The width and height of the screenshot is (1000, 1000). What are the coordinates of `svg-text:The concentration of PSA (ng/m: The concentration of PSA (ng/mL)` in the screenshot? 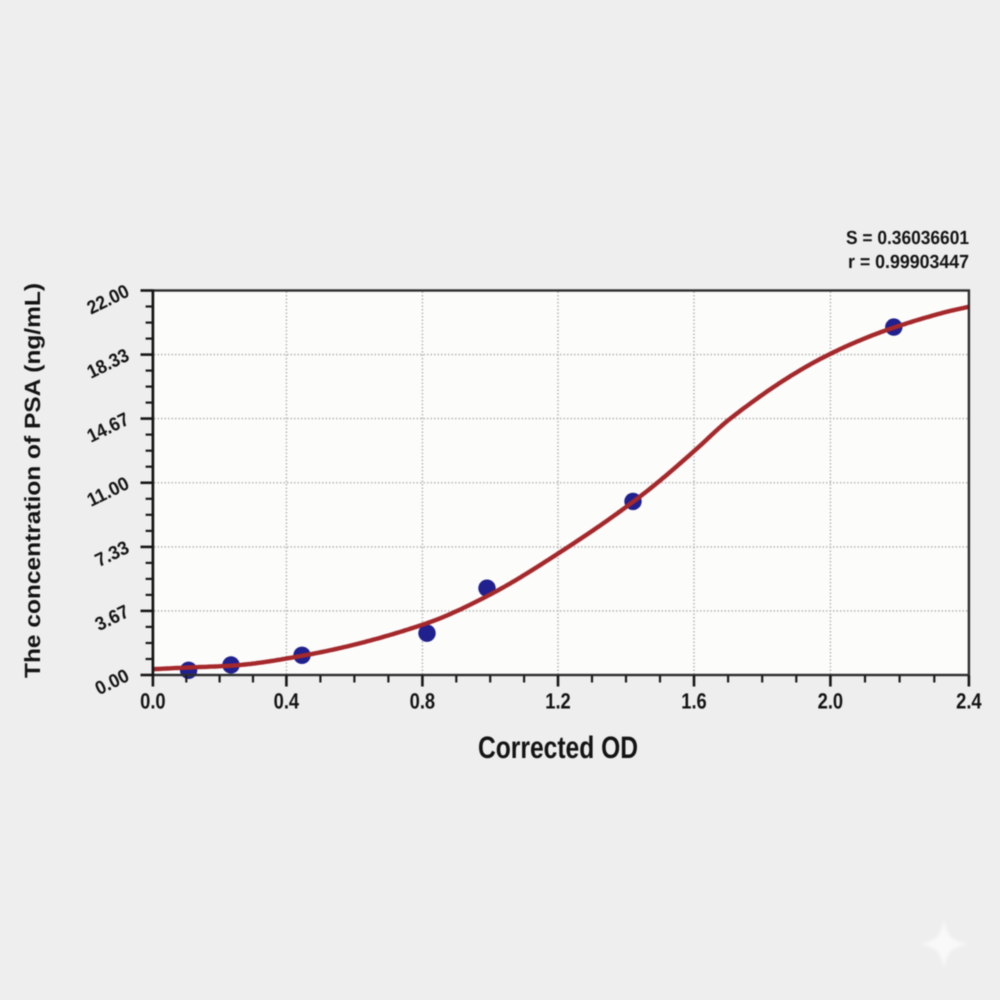 It's located at (32, 480).